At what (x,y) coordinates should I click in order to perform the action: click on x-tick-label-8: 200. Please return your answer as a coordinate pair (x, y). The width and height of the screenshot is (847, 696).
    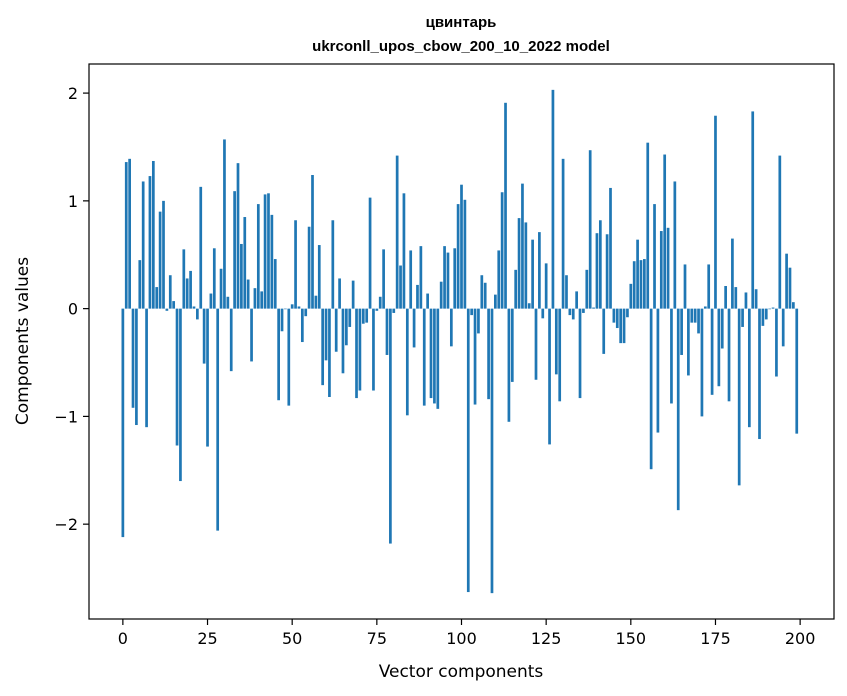
    Looking at the image, I should click on (800, 638).